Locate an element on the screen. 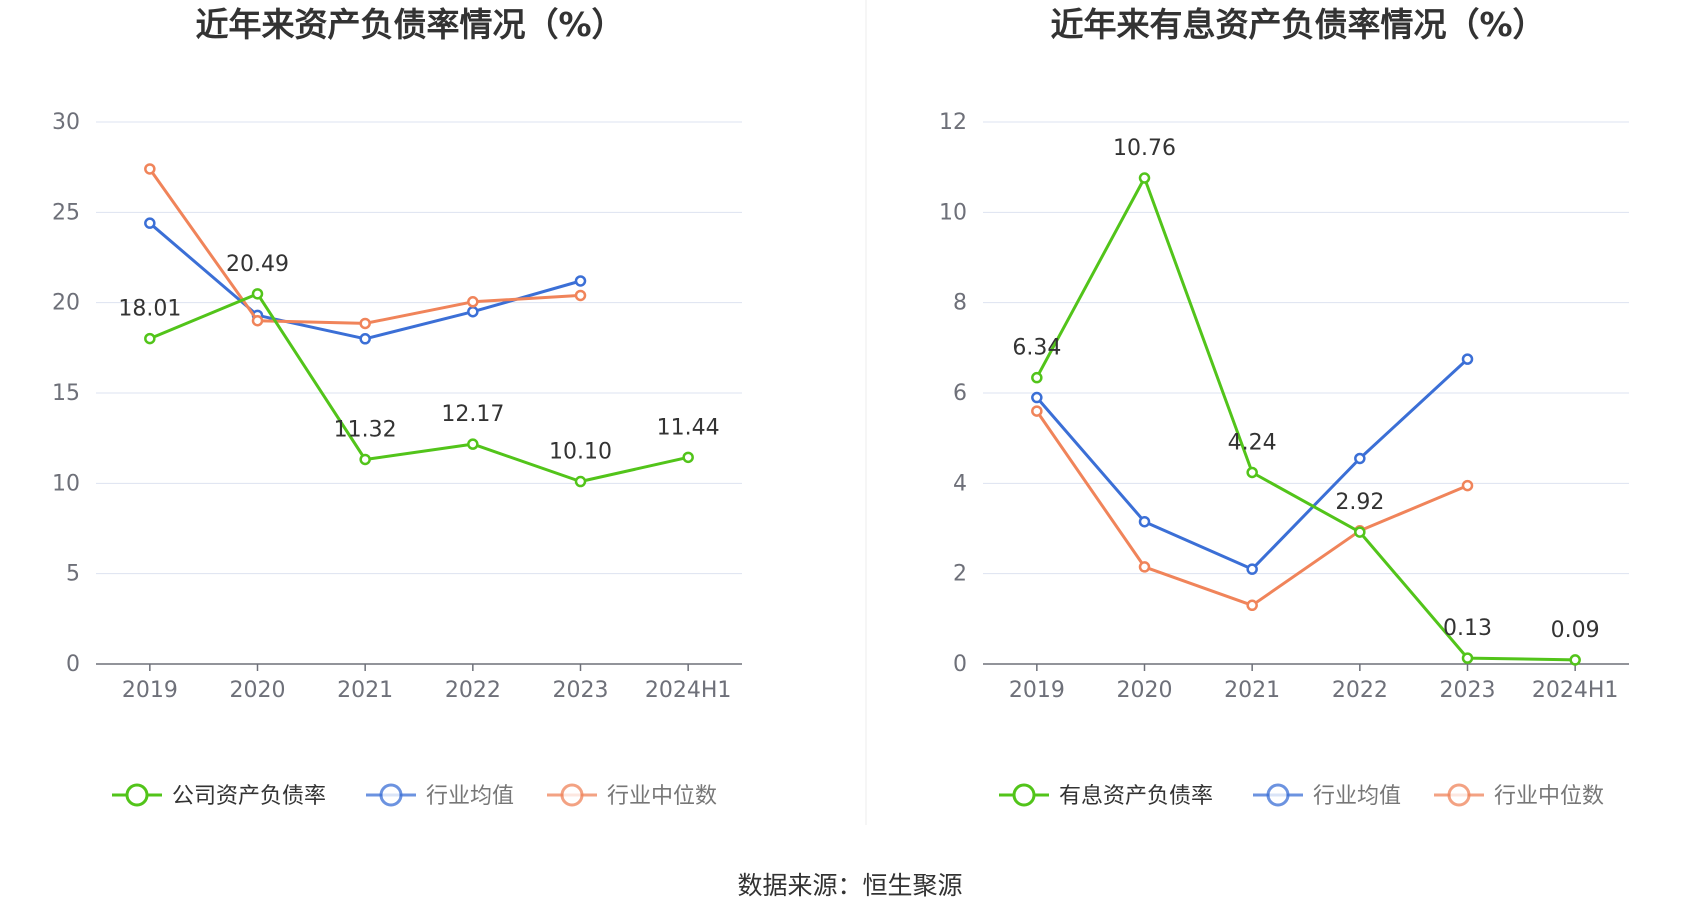  chart1-y-tick-label: 0 is located at coordinates (73, 664).